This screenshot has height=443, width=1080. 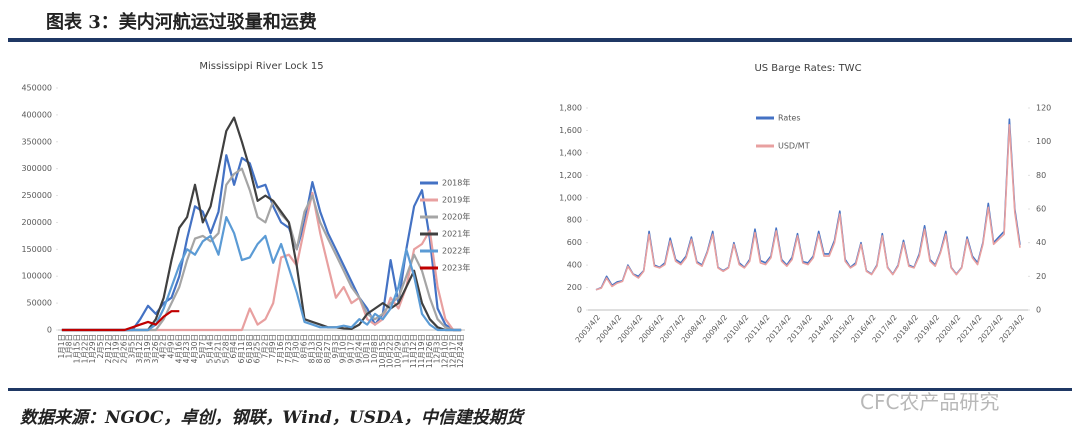 I want to click on x-tick-label: 12月24日, so click(x=460, y=351).